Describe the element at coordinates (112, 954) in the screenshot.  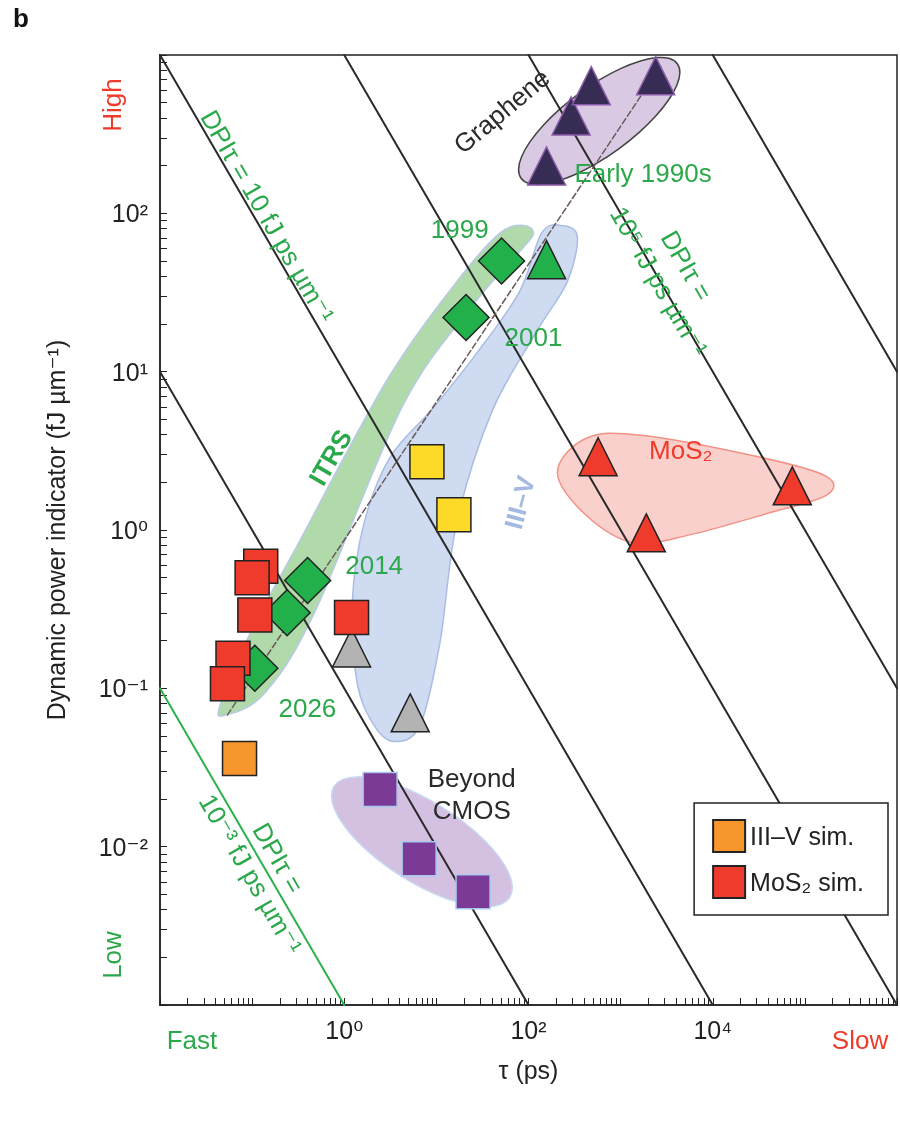
I see `text: Low` at that location.